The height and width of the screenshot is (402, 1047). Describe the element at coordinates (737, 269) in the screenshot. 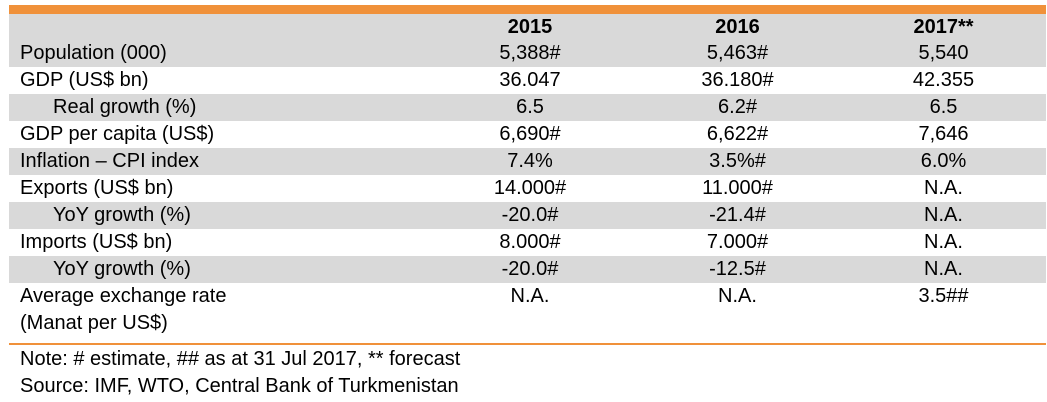

I see `cell-value: -12.5#` at that location.